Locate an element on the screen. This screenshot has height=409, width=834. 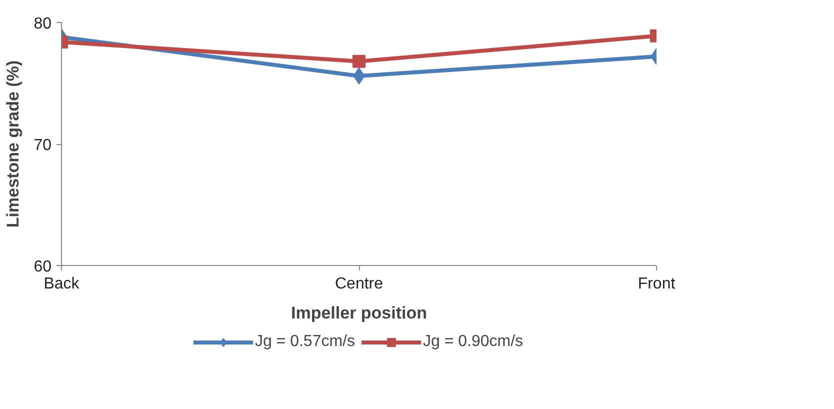
x-tick-label: Back is located at coordinates (62, 284).